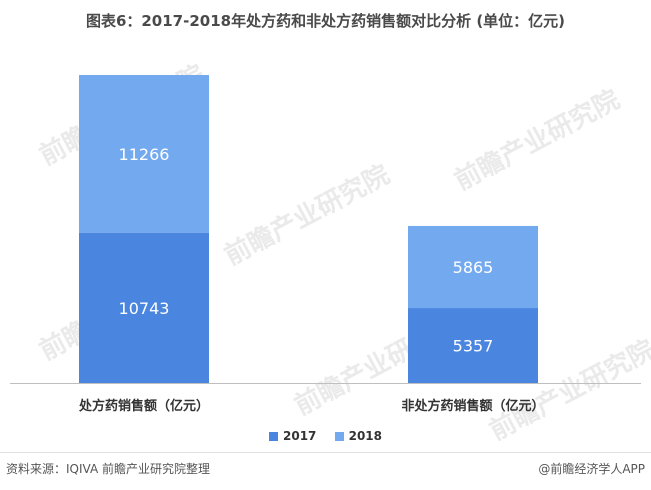 The image size is (651, 490). Describe the element at coordinates (325, 21) in the screenshot. I see `chart-title: 图表6：2017-2018年处方药和非处方药销售额对比分析 (单位：亿元)` at that location.